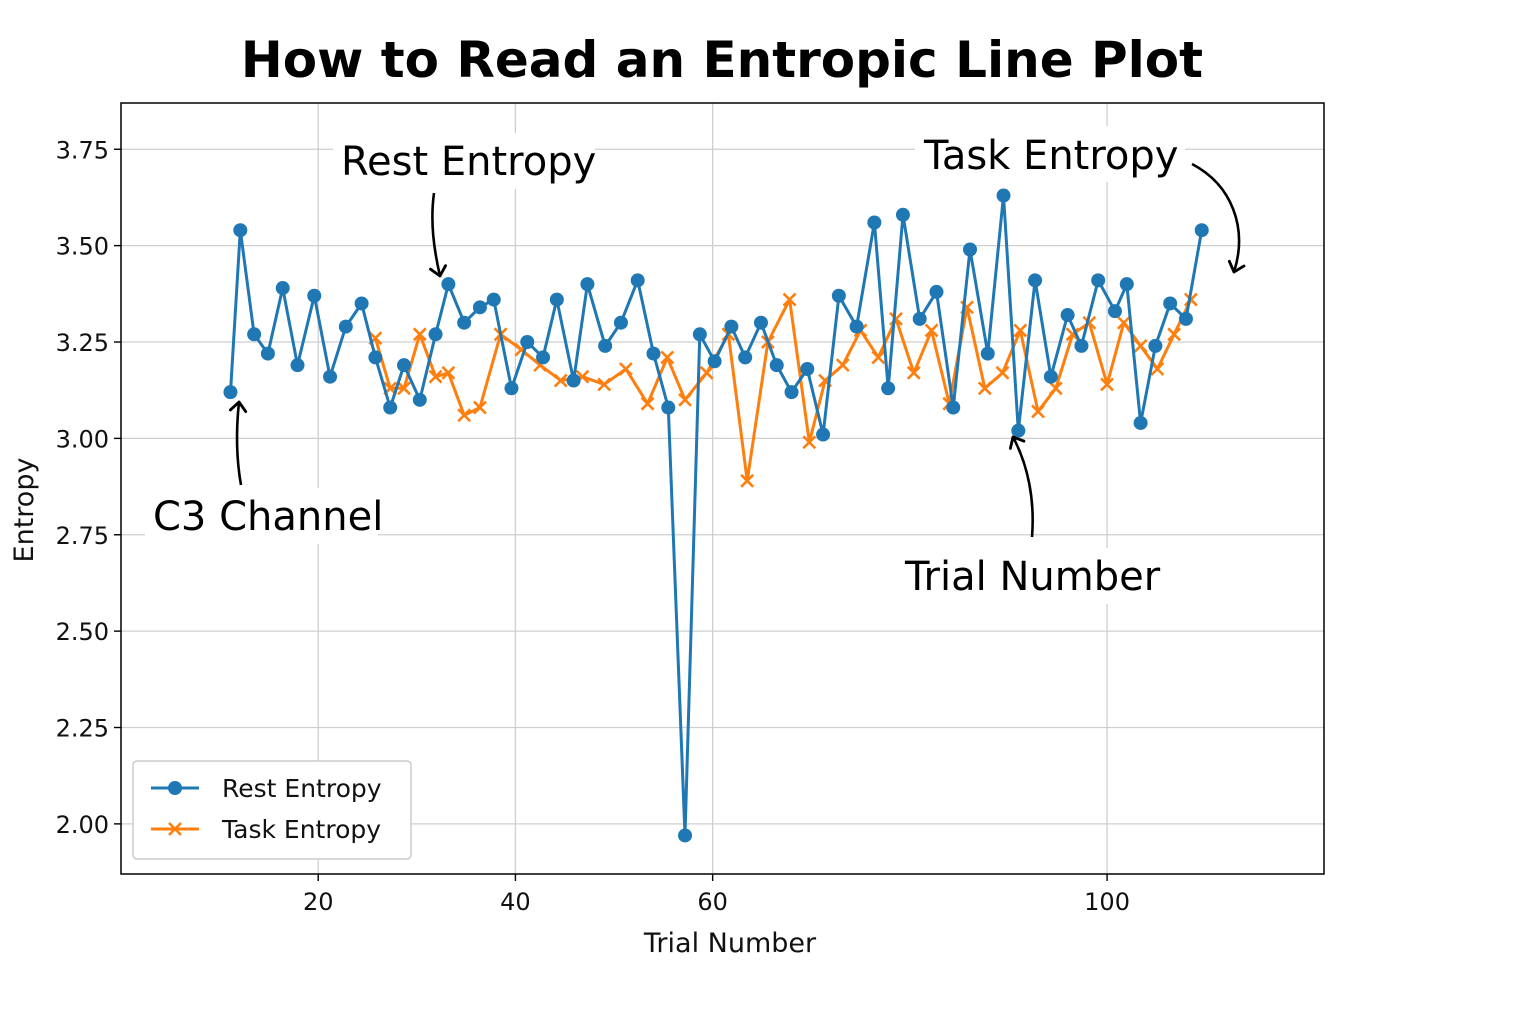 Image resolution: width=1536 pixels, height=1024 pixels. Describe the element at coordinates (783, 390) in the screenshot. I see `series-task-entropy` at that location.